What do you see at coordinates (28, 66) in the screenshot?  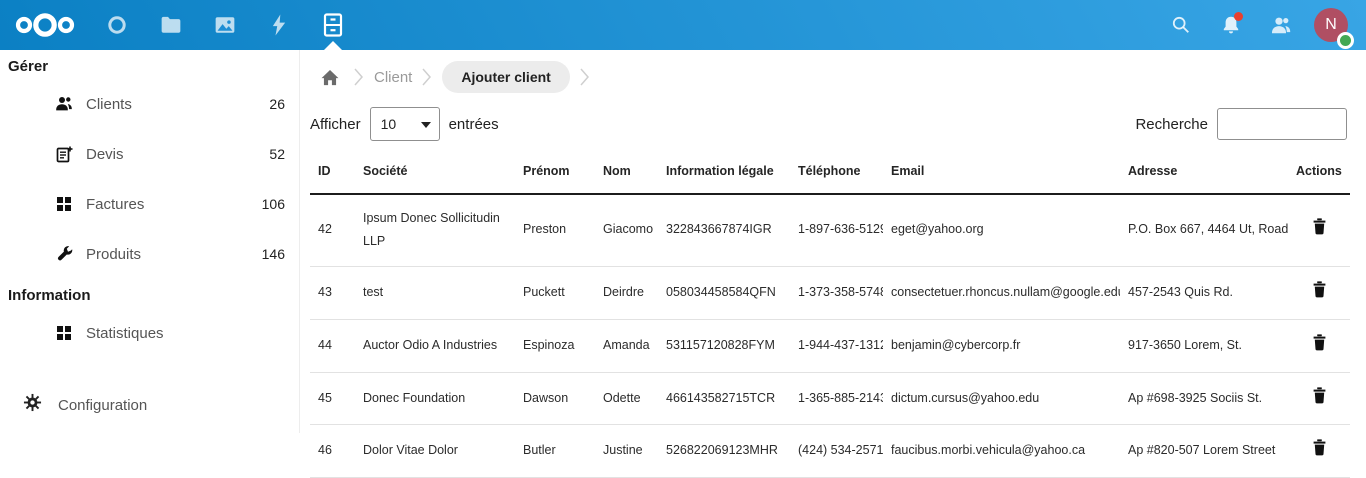 I see `section-title-gerer: Gérer` at bounding box center [28, 66].